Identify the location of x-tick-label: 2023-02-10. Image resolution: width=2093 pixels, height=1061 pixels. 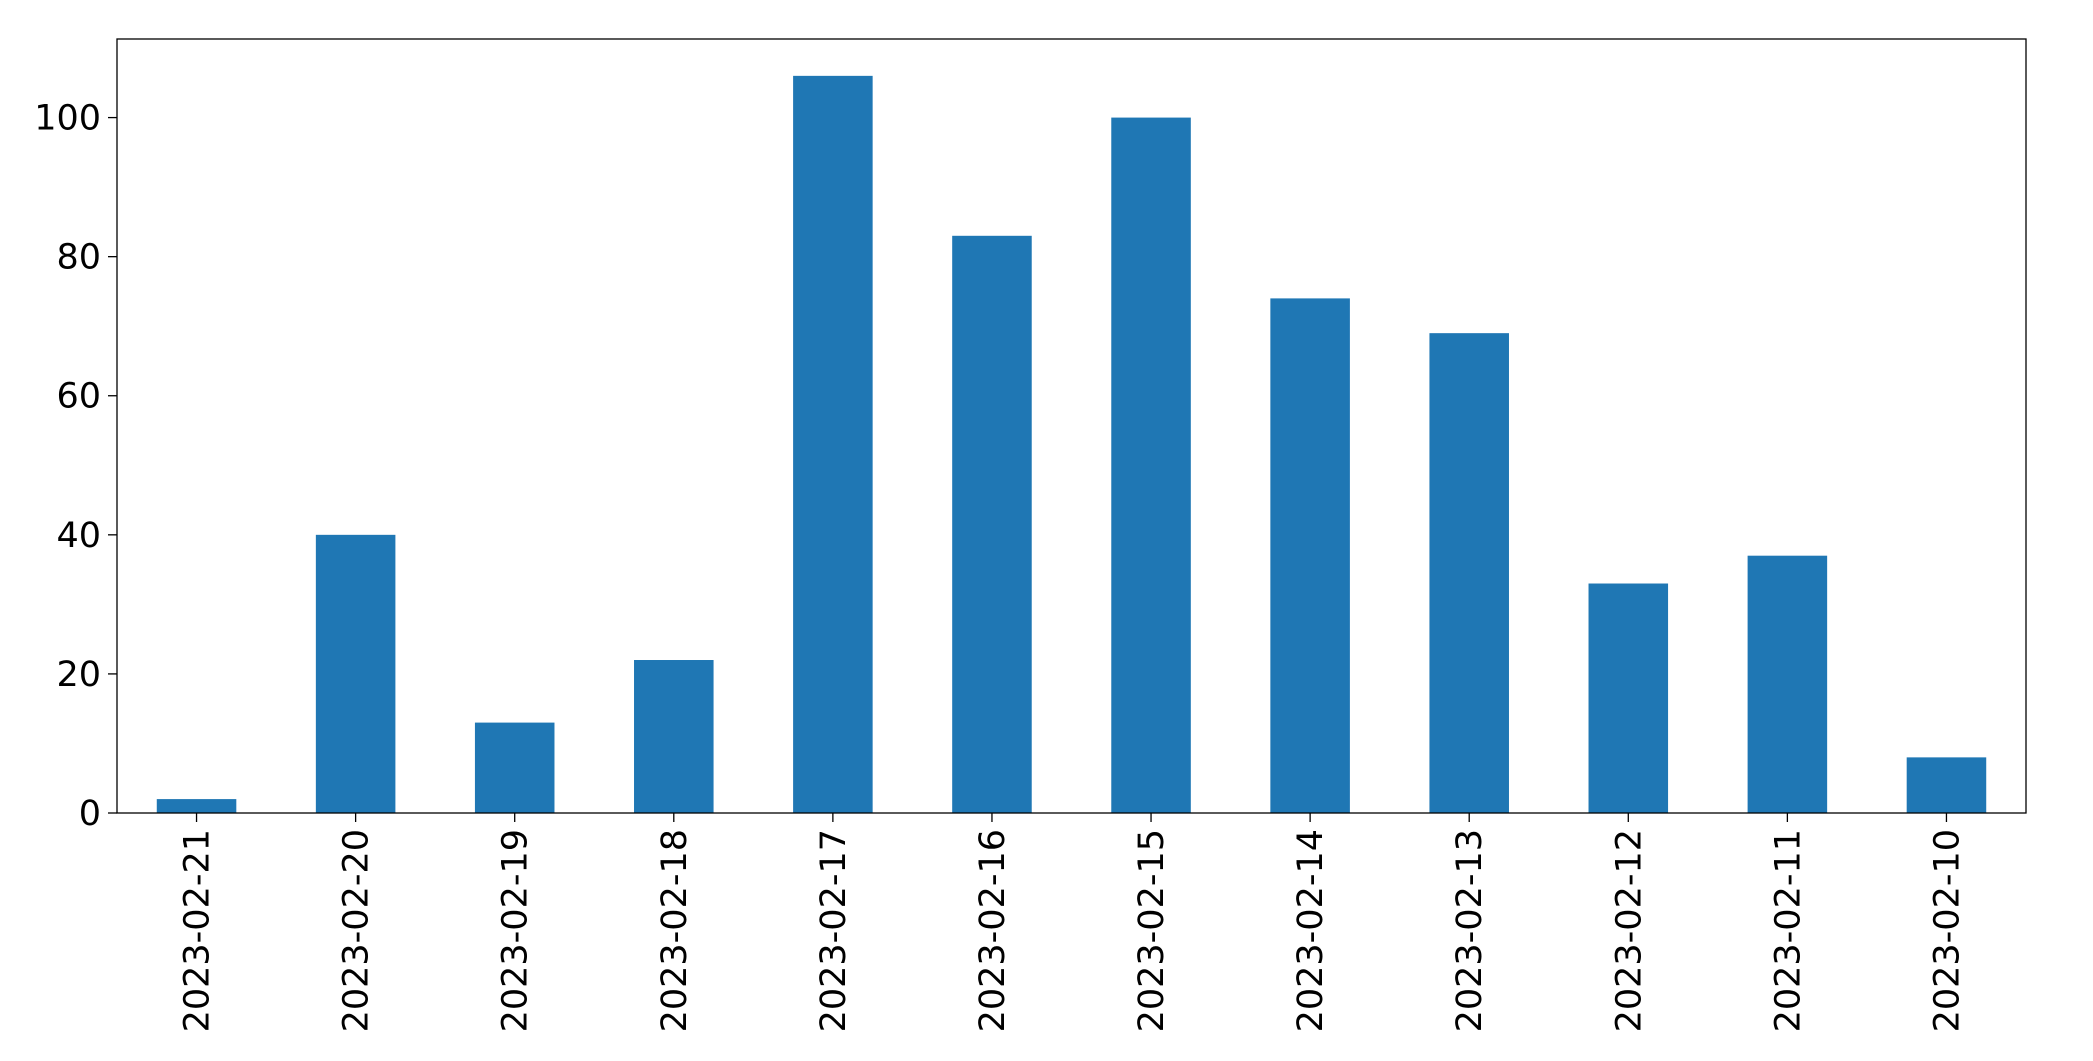
(1947, 930).